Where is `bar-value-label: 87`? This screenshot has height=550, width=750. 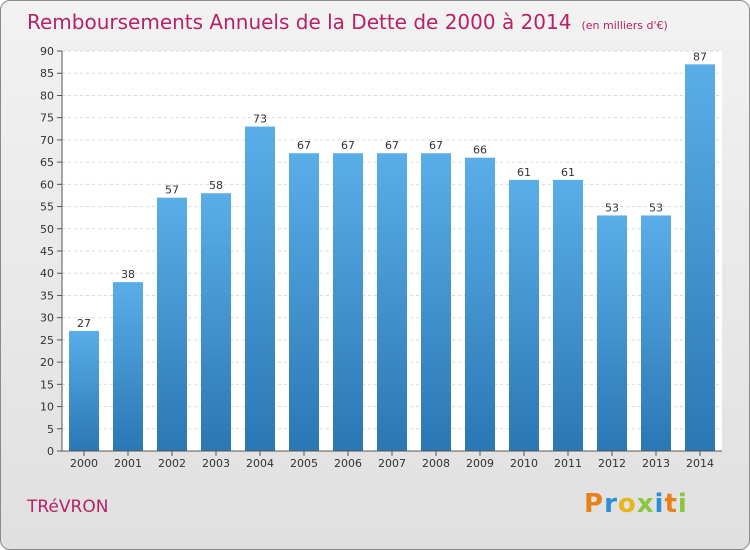 bar-value-label: 87 is located at coordinates (700, 56).